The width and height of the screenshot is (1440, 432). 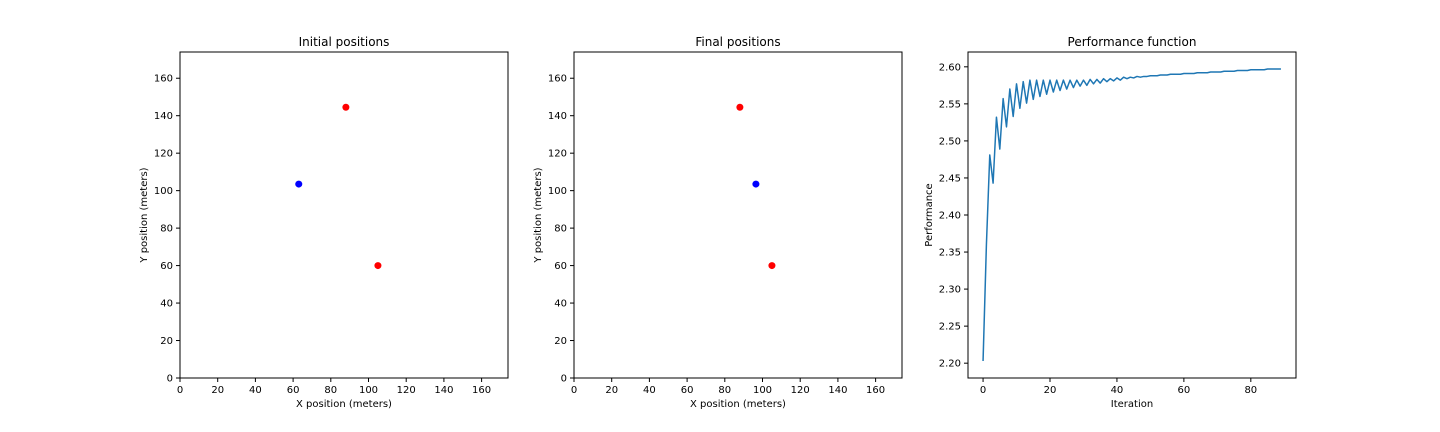 I want to click on chart-title: Initial positions, so click(x=344, y=42).